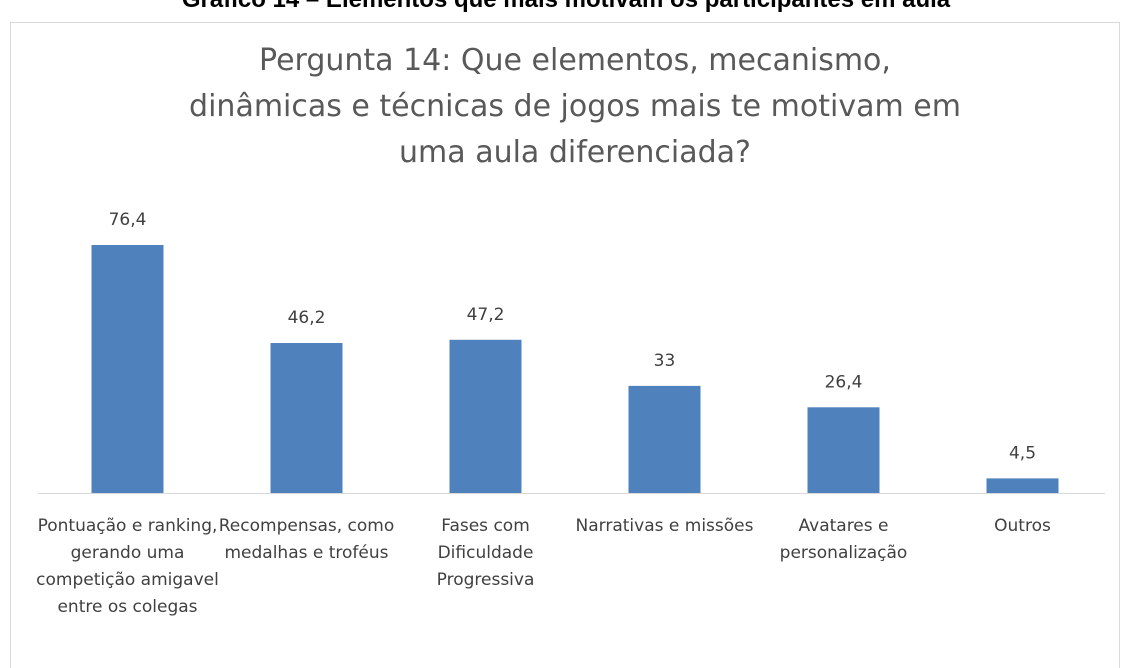  What do you see at coordinates (665, 361) in the screenshot?
I see `value-label: 33` at bounding box center [665, 361].